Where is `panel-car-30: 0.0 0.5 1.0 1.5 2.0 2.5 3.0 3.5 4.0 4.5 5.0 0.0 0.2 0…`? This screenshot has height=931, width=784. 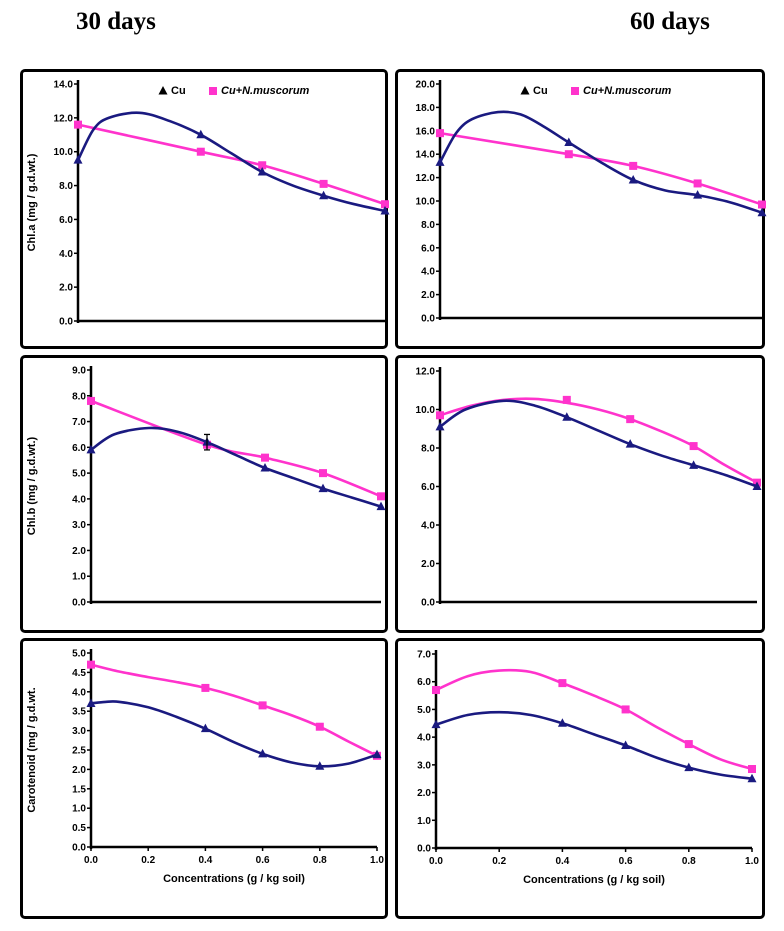
panel-car-30: 0.0 0.5 1.0 1.5 2.0 2.5 3.0 3.5 4.0 4.5 5.0 0.0 0.2 0… is located at coordinates (204, 778).